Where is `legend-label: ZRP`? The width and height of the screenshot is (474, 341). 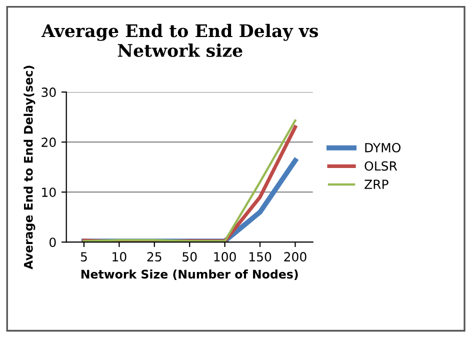
legend-label: ZRP is located at coordinates (376, 184).